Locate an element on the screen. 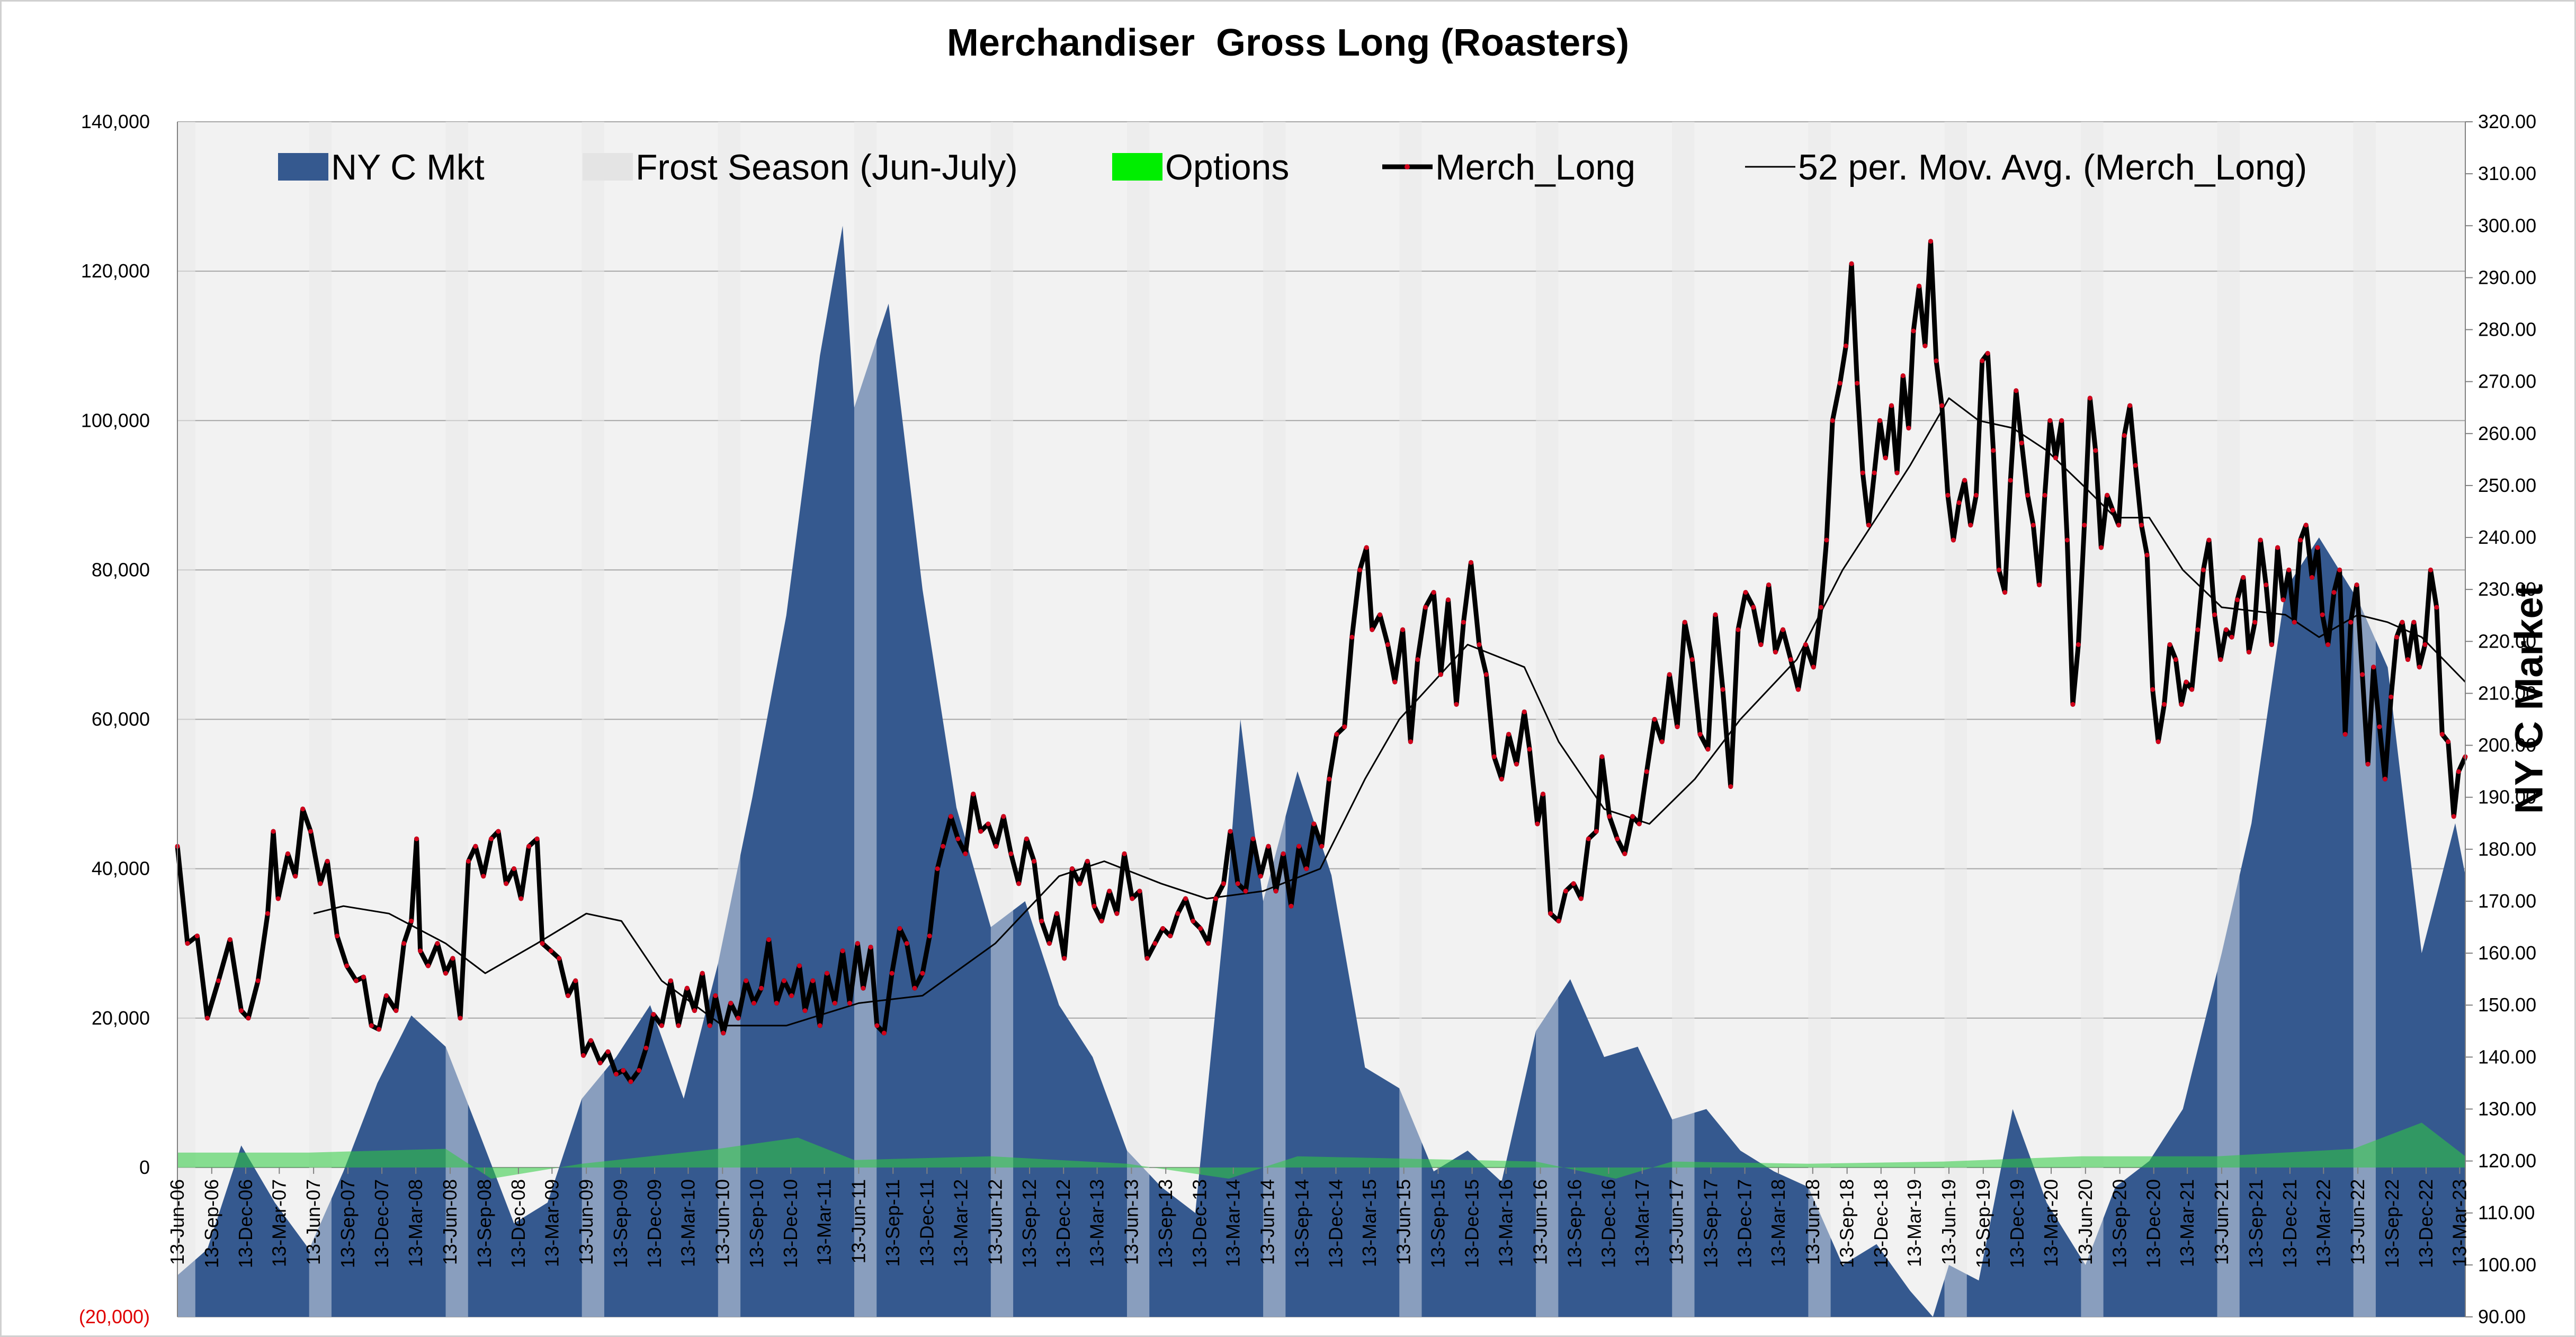 The height and width of the screenshot is (1337, 2576). x-tick-label: 13-Mar-15 is located at coordinates (1369, 1223).